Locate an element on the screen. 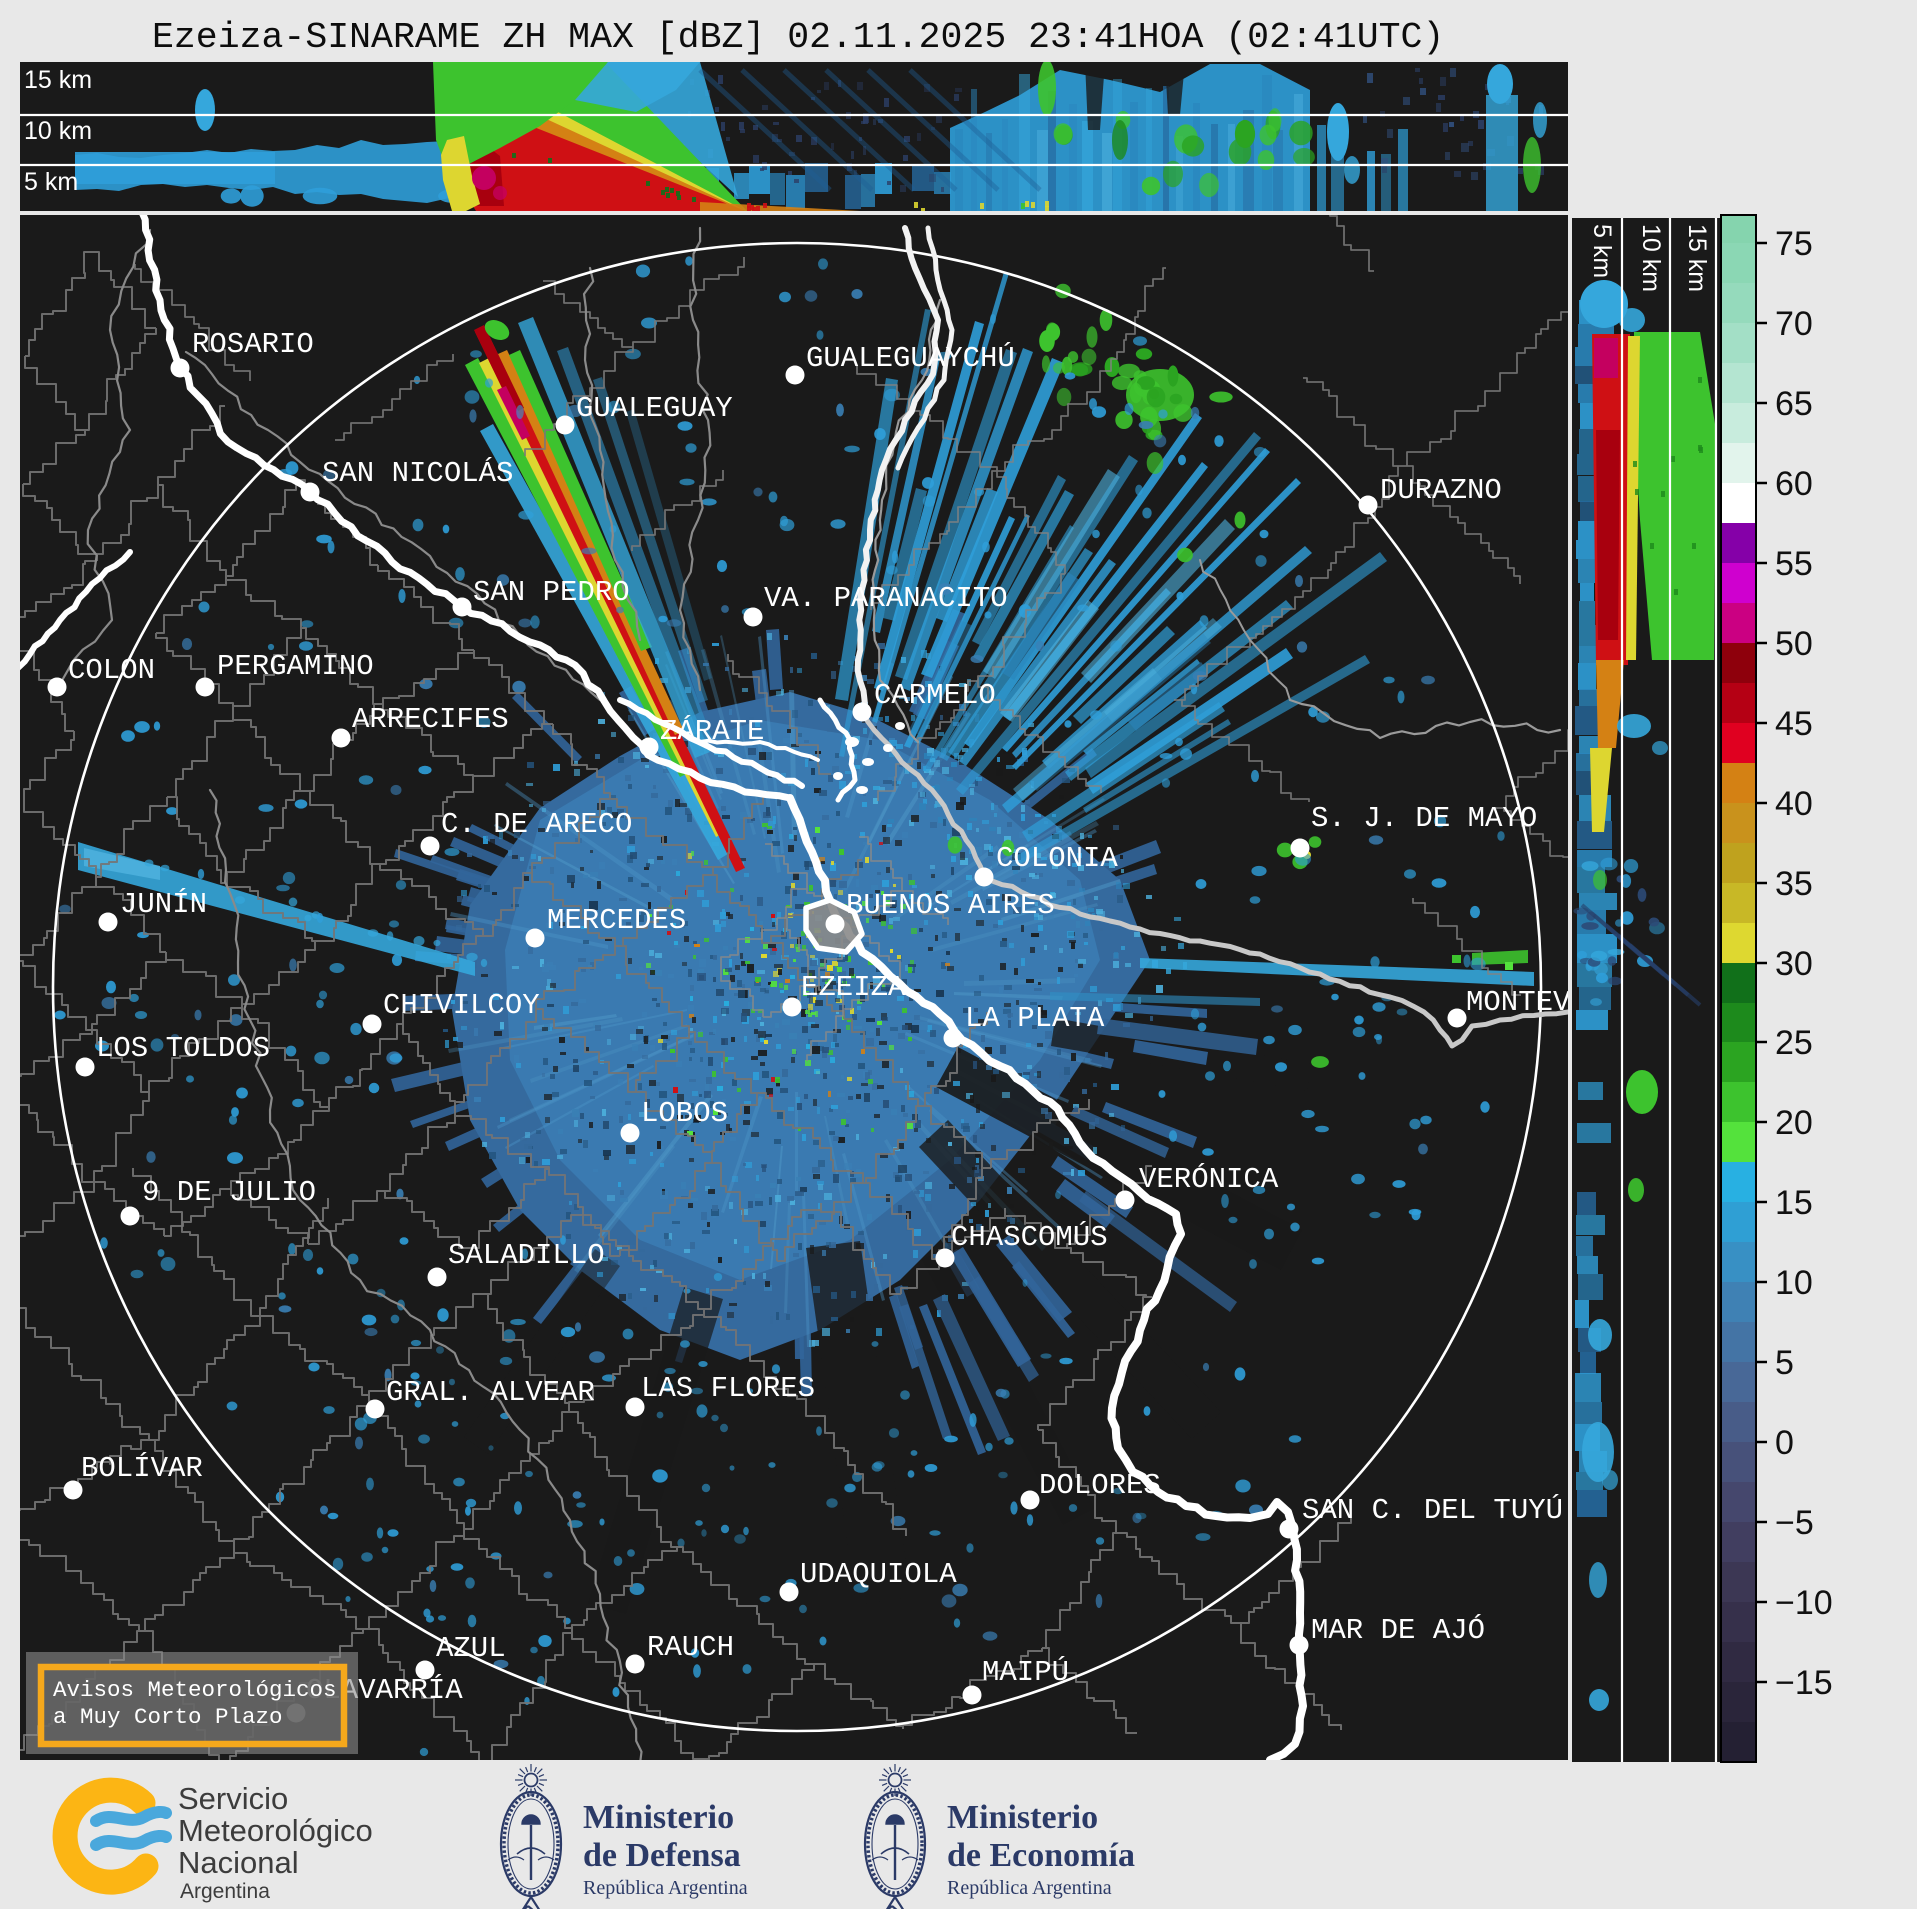 This screenshot has height=1909, width=1917. svg-text: −15 is located at coordinates (1804, 1683).